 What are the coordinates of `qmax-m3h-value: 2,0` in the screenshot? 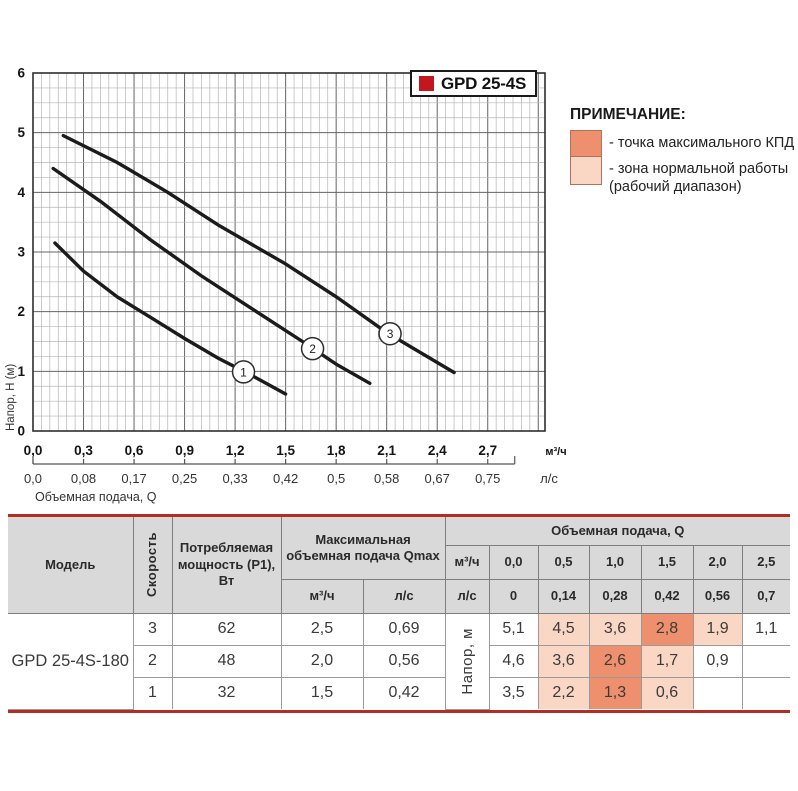 It's located at (322, 661).